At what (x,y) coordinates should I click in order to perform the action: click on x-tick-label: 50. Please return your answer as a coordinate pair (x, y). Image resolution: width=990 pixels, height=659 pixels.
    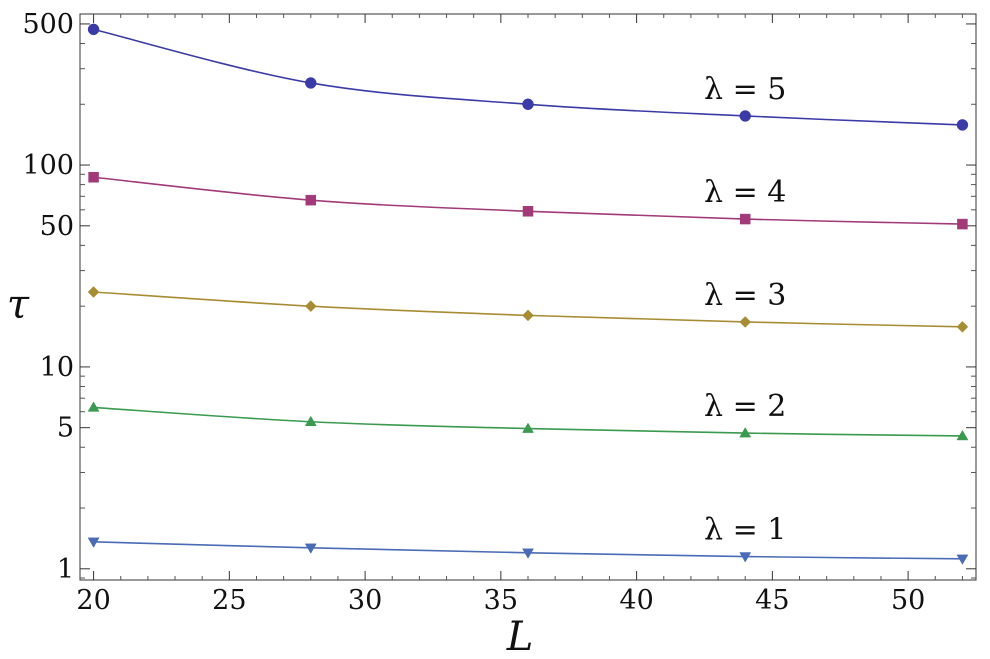
    Looking at the image, I should click on (908, 600).